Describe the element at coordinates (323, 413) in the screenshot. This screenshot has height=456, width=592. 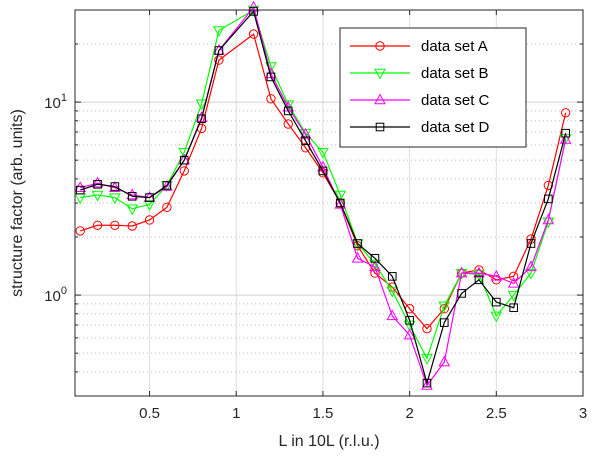
I see `x-tick-label: 1.5` at that location.